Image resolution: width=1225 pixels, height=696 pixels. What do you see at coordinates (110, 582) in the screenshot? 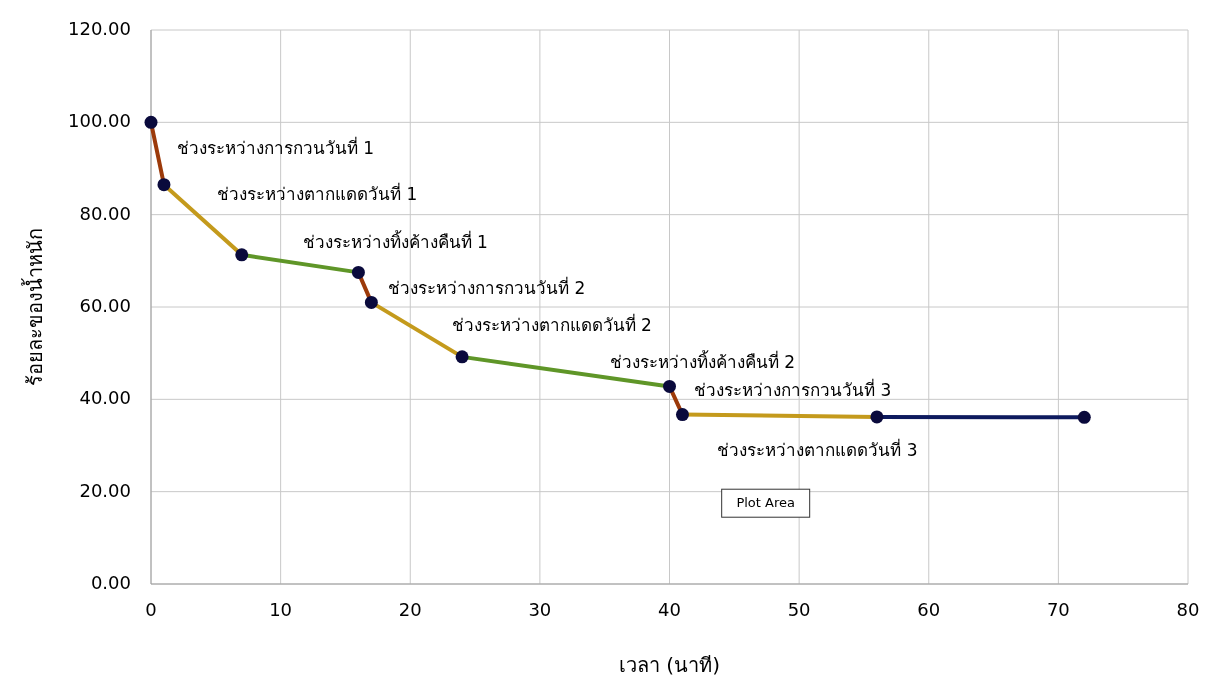
I see `y-tick-label: 0.00` at bounding box center [110, 582].